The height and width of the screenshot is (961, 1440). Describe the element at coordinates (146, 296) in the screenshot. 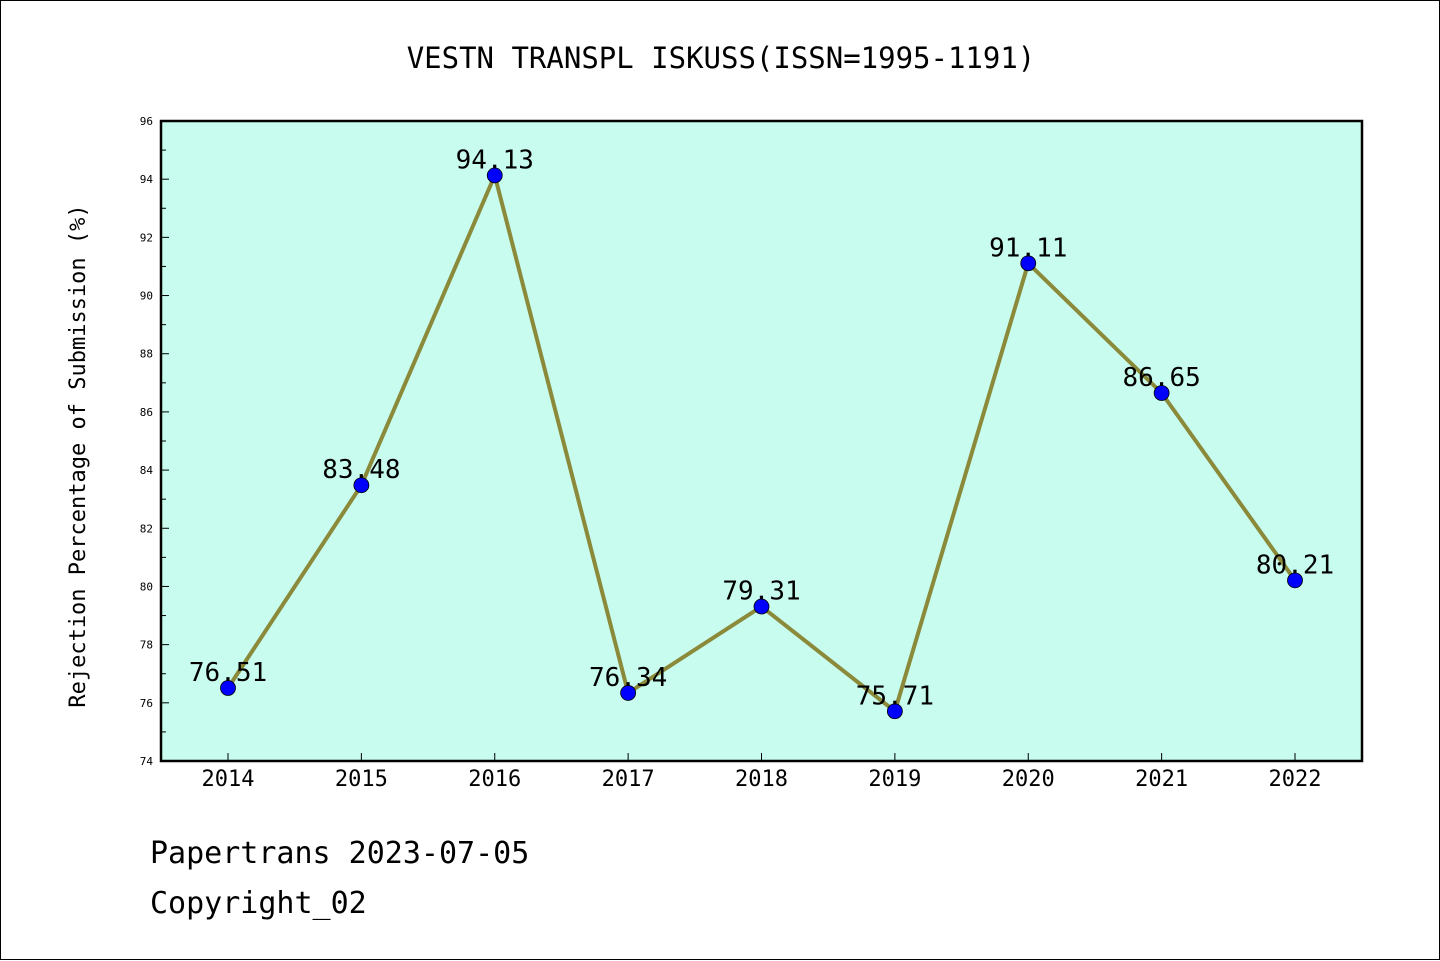

I see `y-tick-label: 90` at that location.